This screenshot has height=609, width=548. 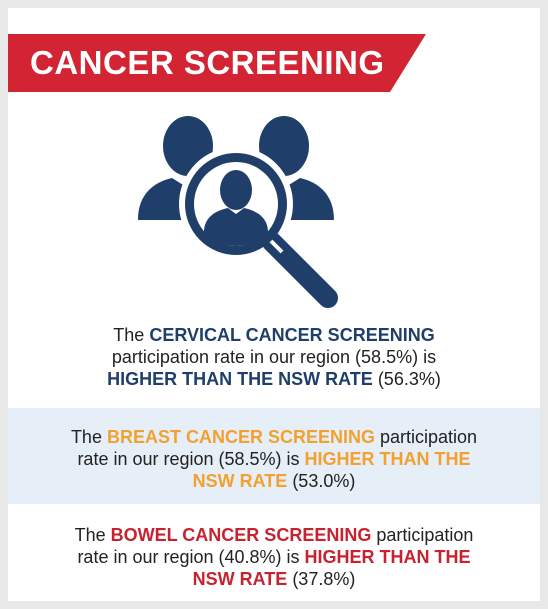 I want to click on title-banner: CANCER SCREENING, so click(x=217, y=63).